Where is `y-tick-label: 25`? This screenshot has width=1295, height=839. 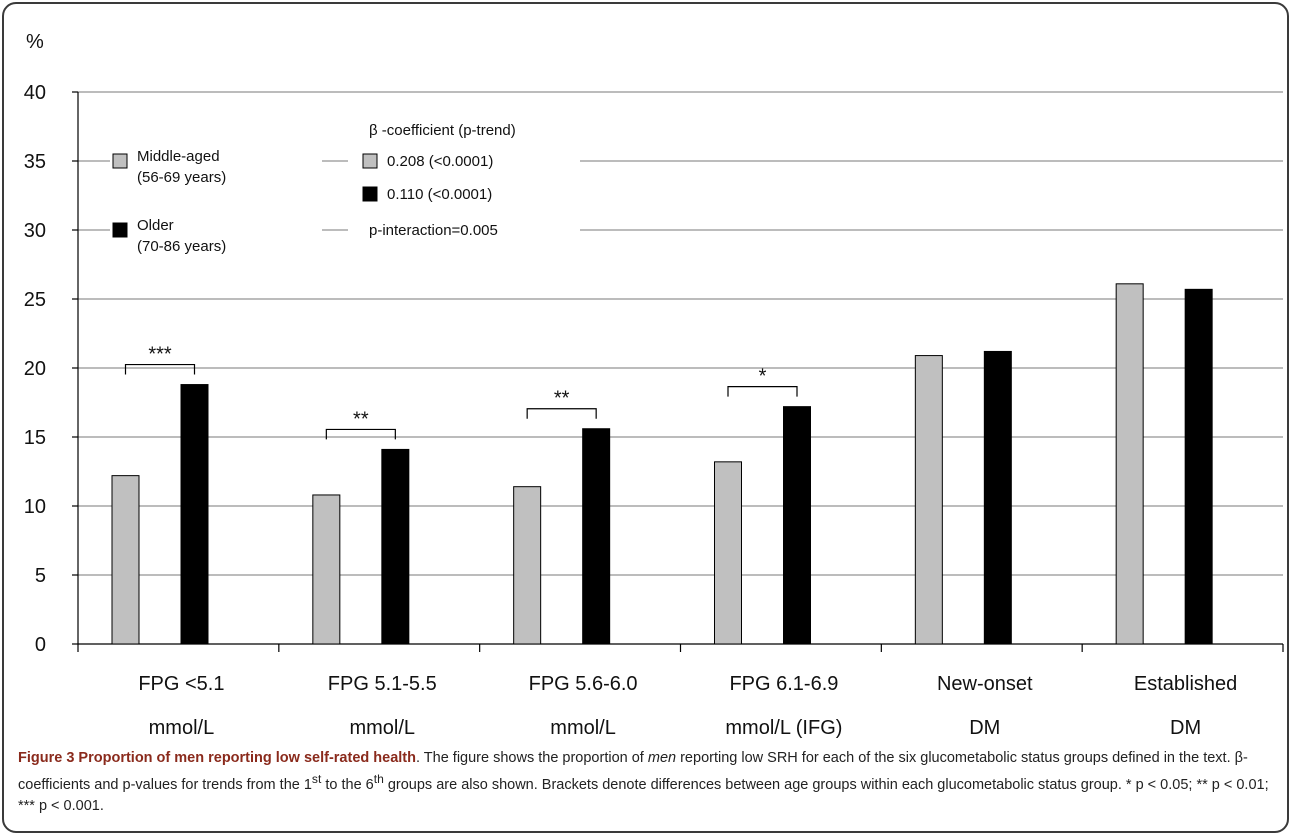
y-tick-label: 25 is located at coordinates (35, 300).